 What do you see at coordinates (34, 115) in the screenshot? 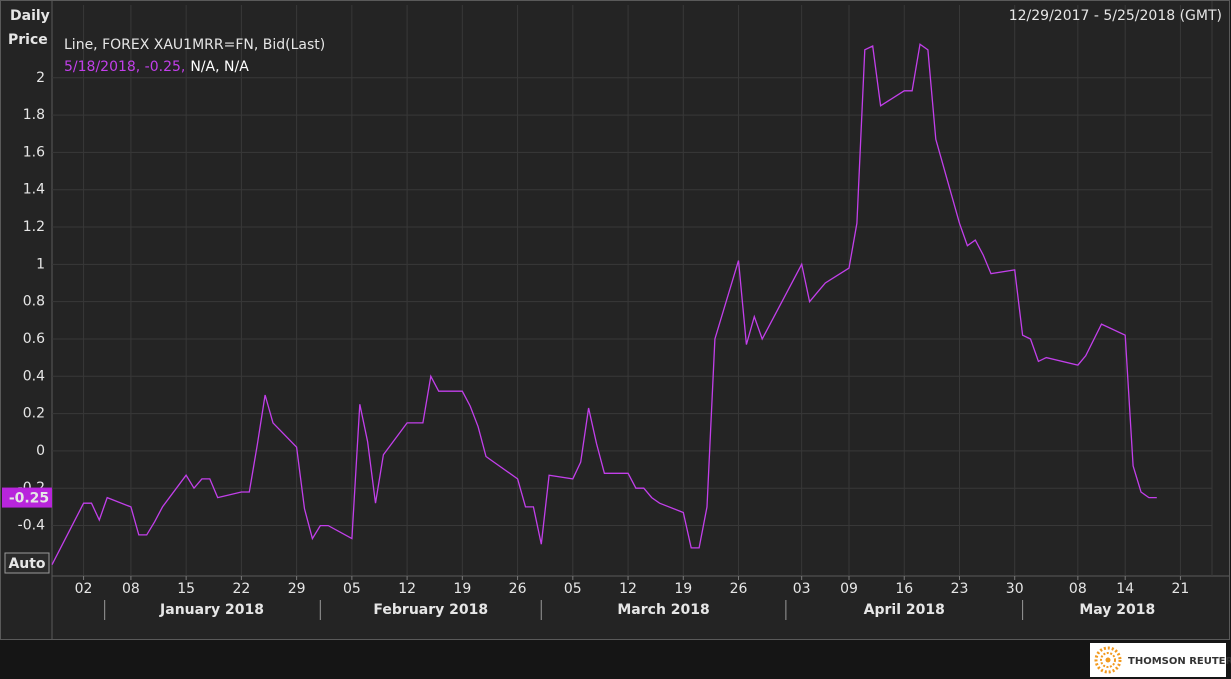
I see `y-tick-label: 1.8` at bounding box center [34, 115].